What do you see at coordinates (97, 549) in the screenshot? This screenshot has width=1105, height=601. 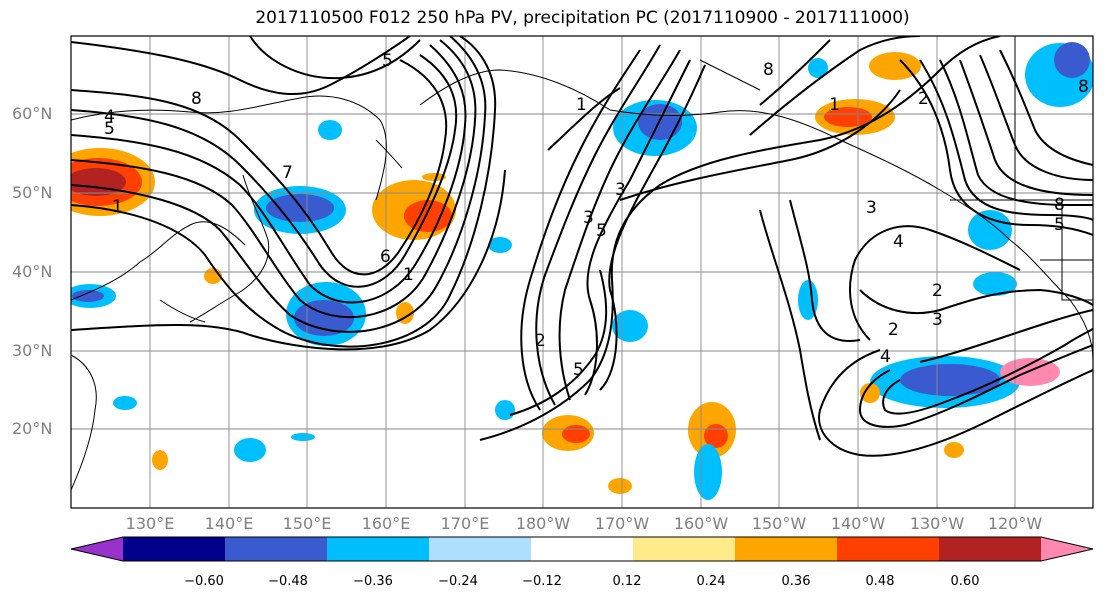 I see `colorbar-extend-low` at bounding box center [97, 549].